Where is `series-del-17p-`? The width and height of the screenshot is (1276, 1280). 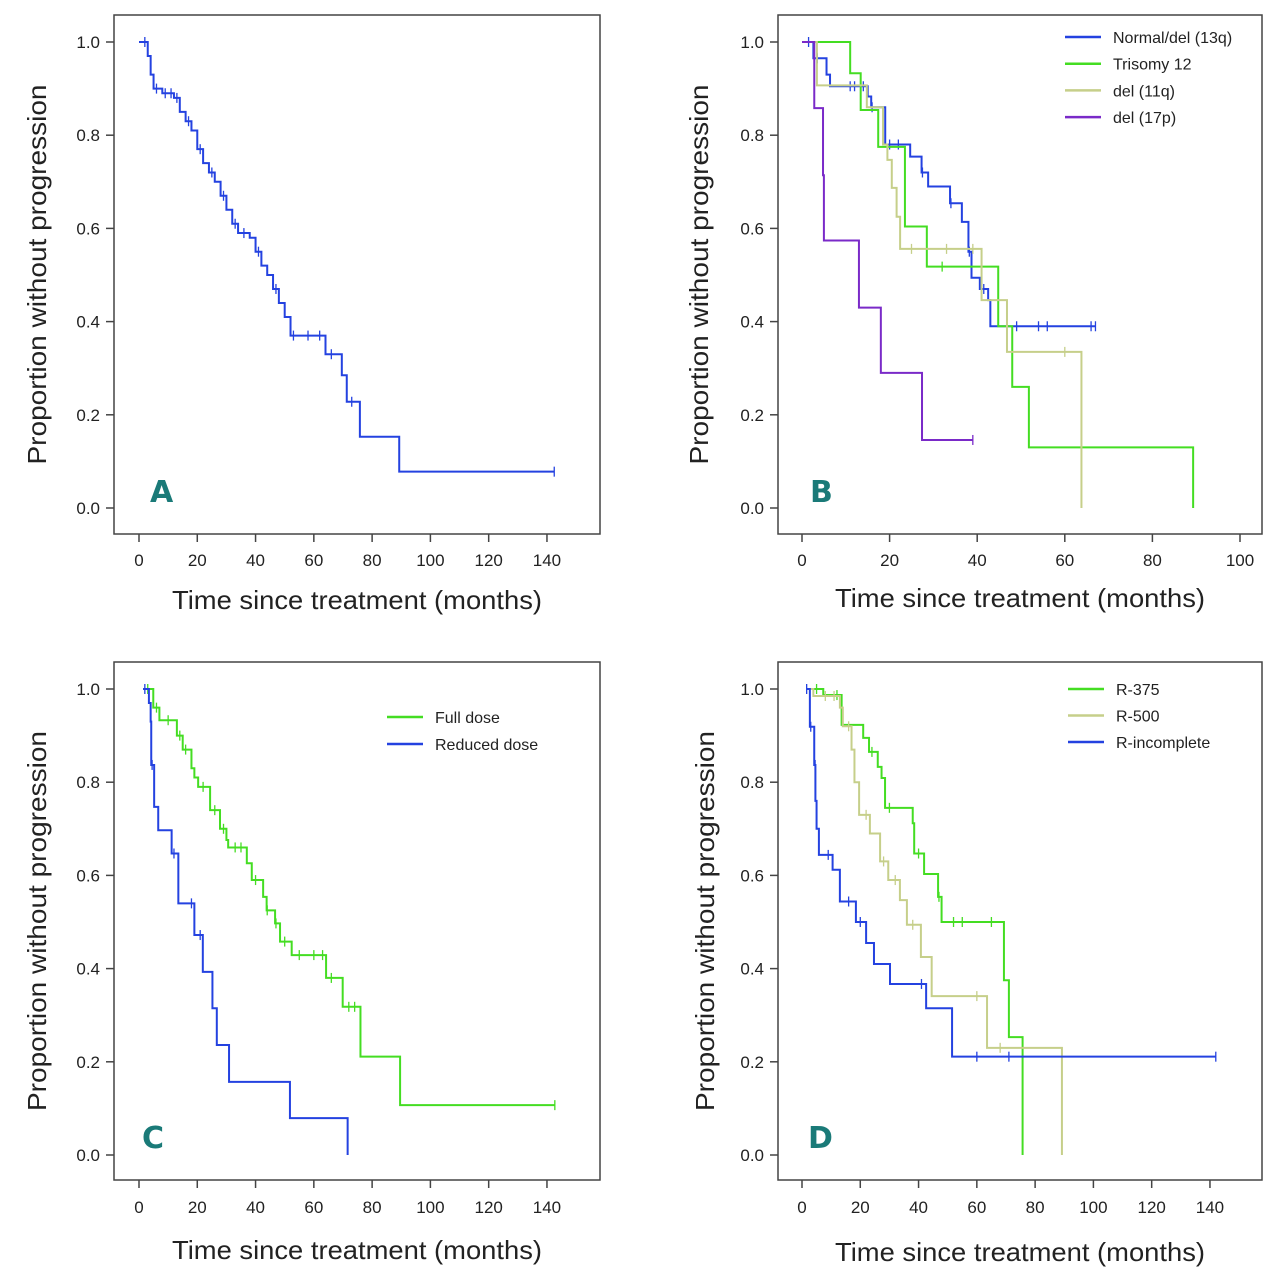
series-del-17p- is located at coordinates (888, 243).